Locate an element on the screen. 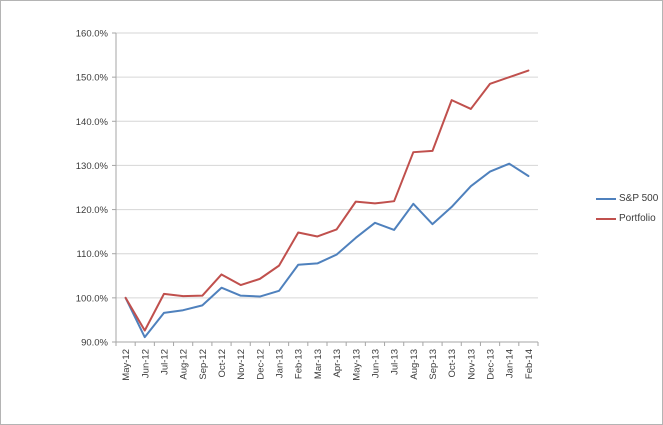 Image resolution: width=663 pixels, height=425 pixels. y-tick-label: 130.0% is located at coordinates (92, 166).